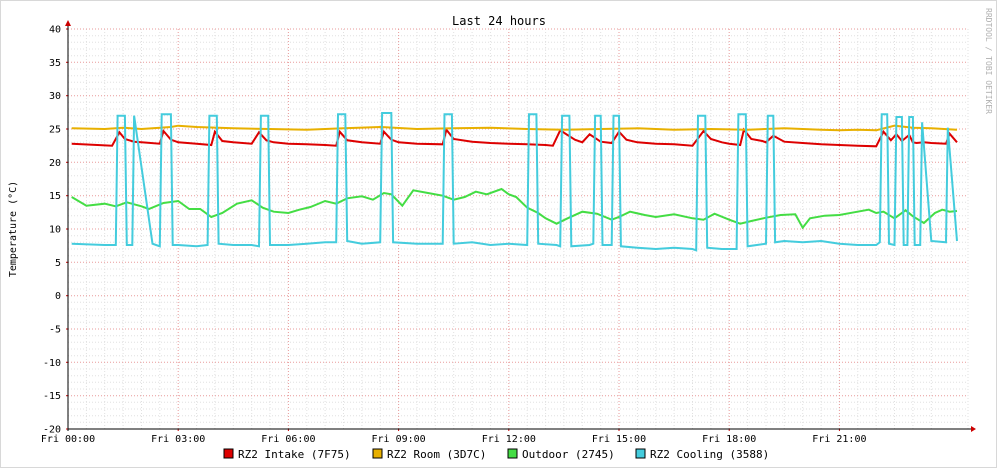 The height and width of the screenshot is (469, 997). Describe the element at coordinates (509, 439) in the screenshot. I see `x-tick-label: Fri 12:00` at that location.